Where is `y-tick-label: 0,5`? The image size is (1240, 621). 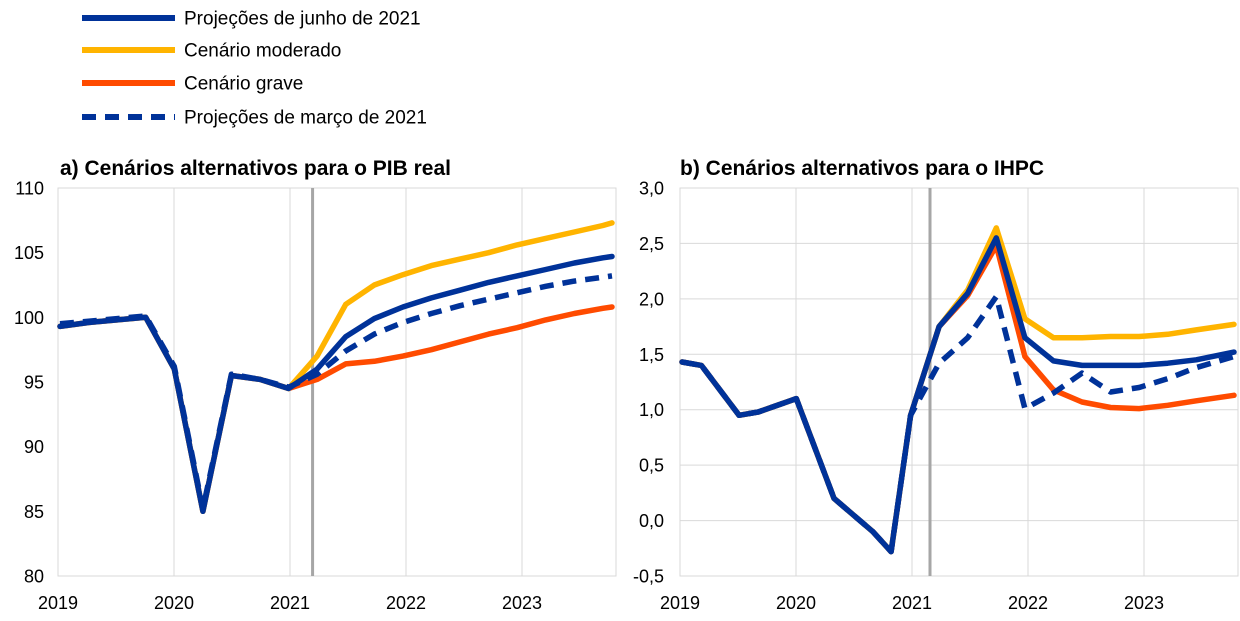 y-tick-label: 0,5 is located at coordinates (651, 466).